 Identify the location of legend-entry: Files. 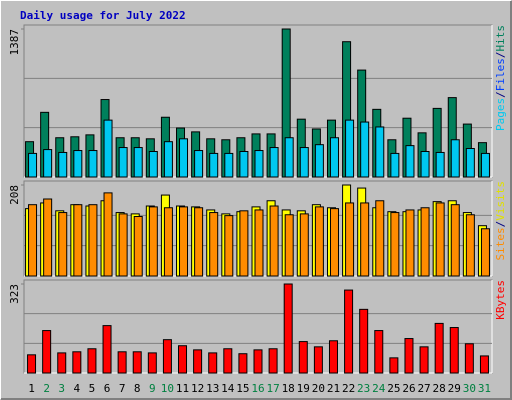
(500, 74).